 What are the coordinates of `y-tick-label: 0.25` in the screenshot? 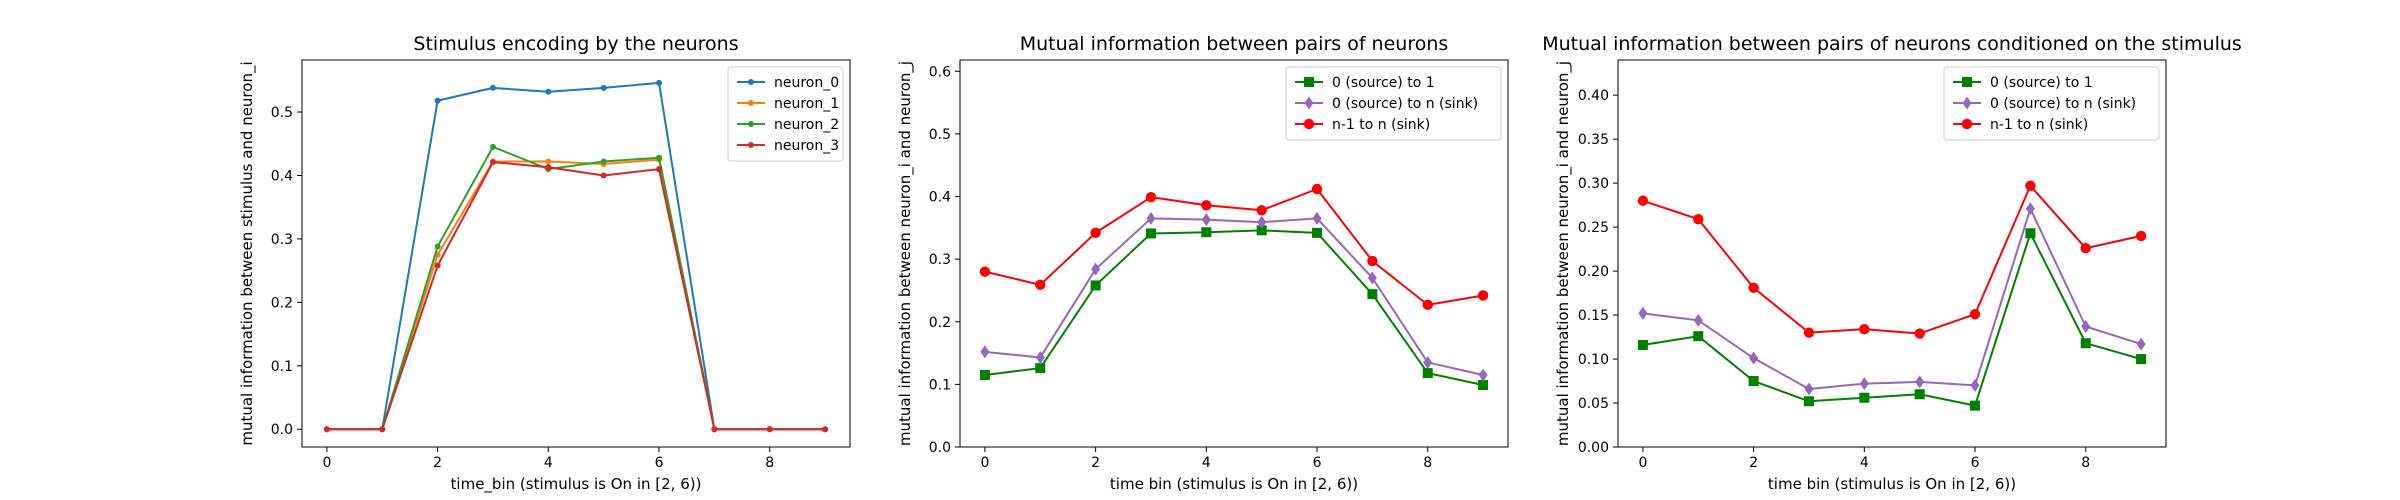 It's located at (1593, 228).